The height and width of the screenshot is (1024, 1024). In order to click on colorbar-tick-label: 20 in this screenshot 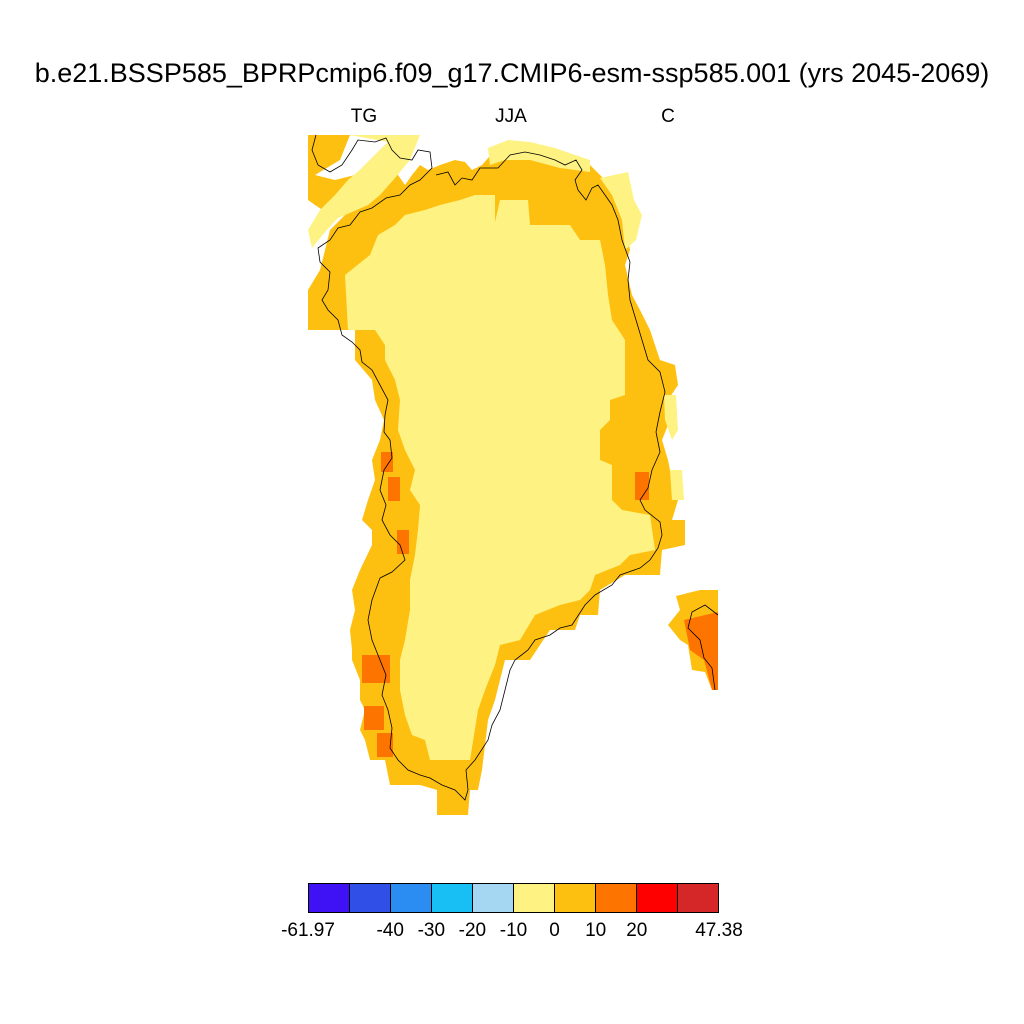, I will do `click(637, 930)`.